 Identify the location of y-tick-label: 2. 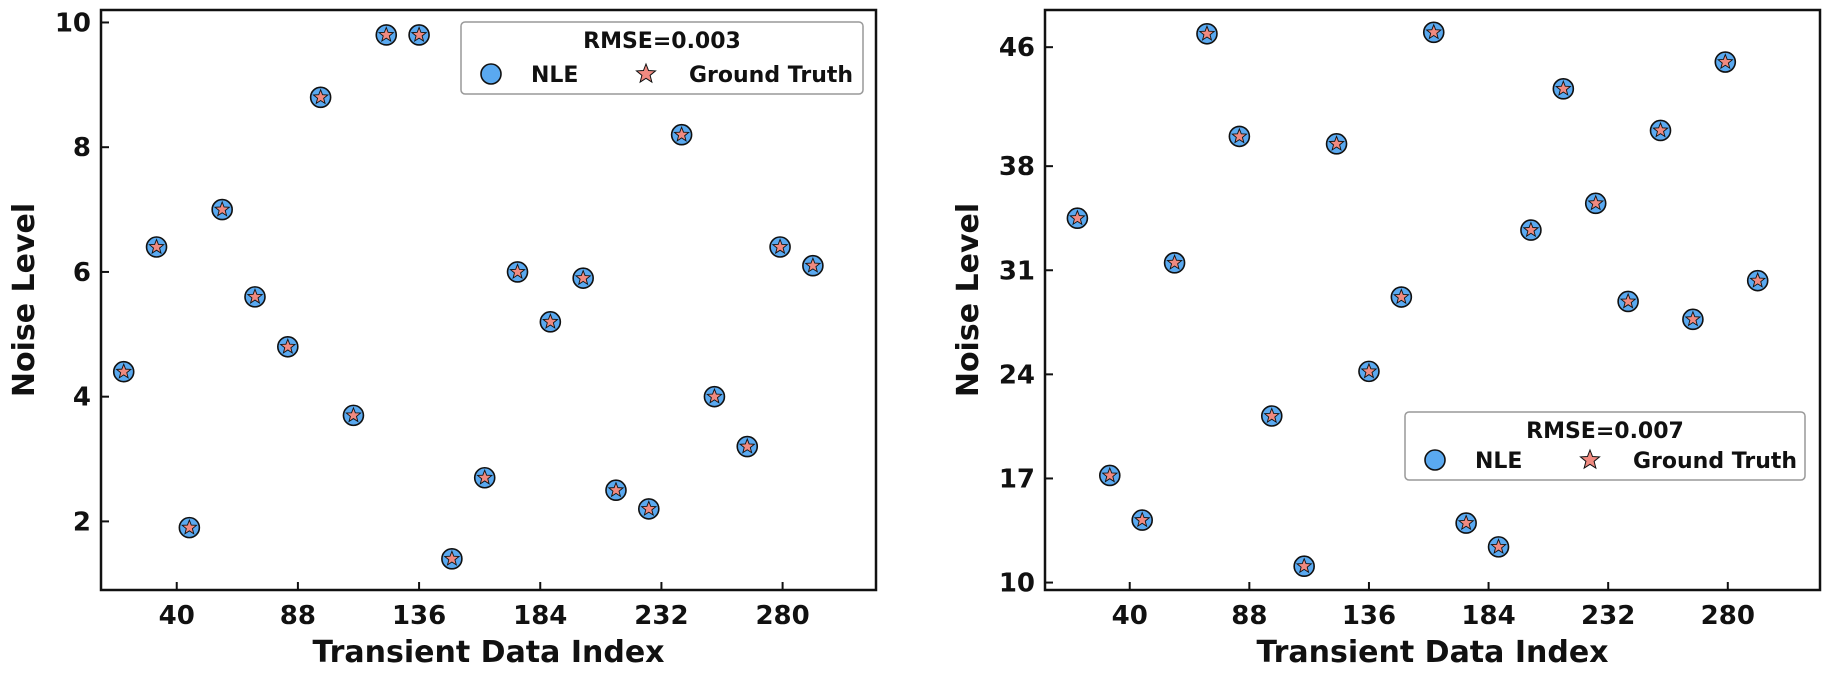
(82, 522).